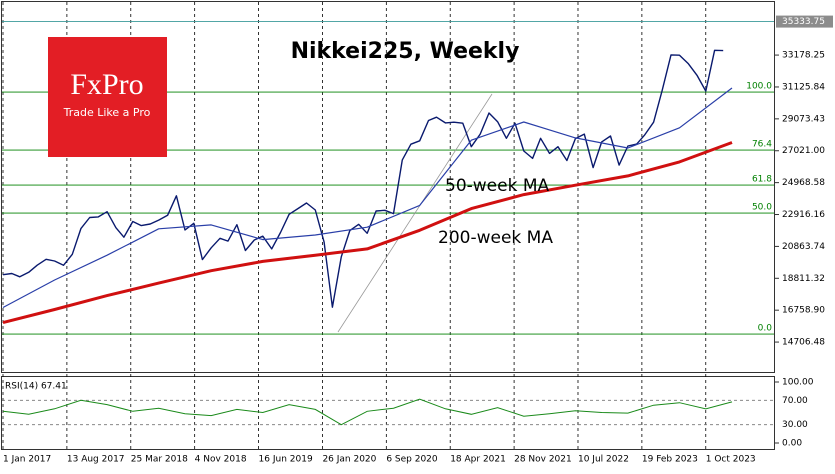  Describe the element at coordinates (765, 329) in the screenshot. I see `fib-label: 0.0` at that location.